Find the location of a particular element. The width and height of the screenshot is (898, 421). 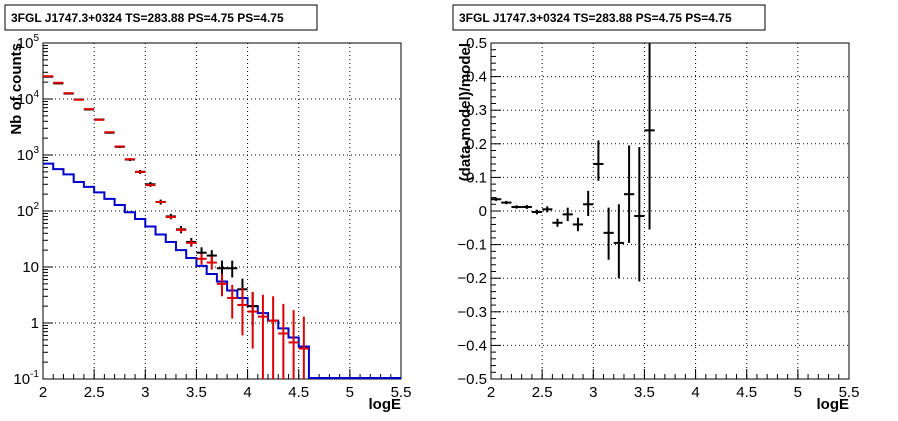

residual-y-tick-label: −0.1 is located at coordinates (472, 245).